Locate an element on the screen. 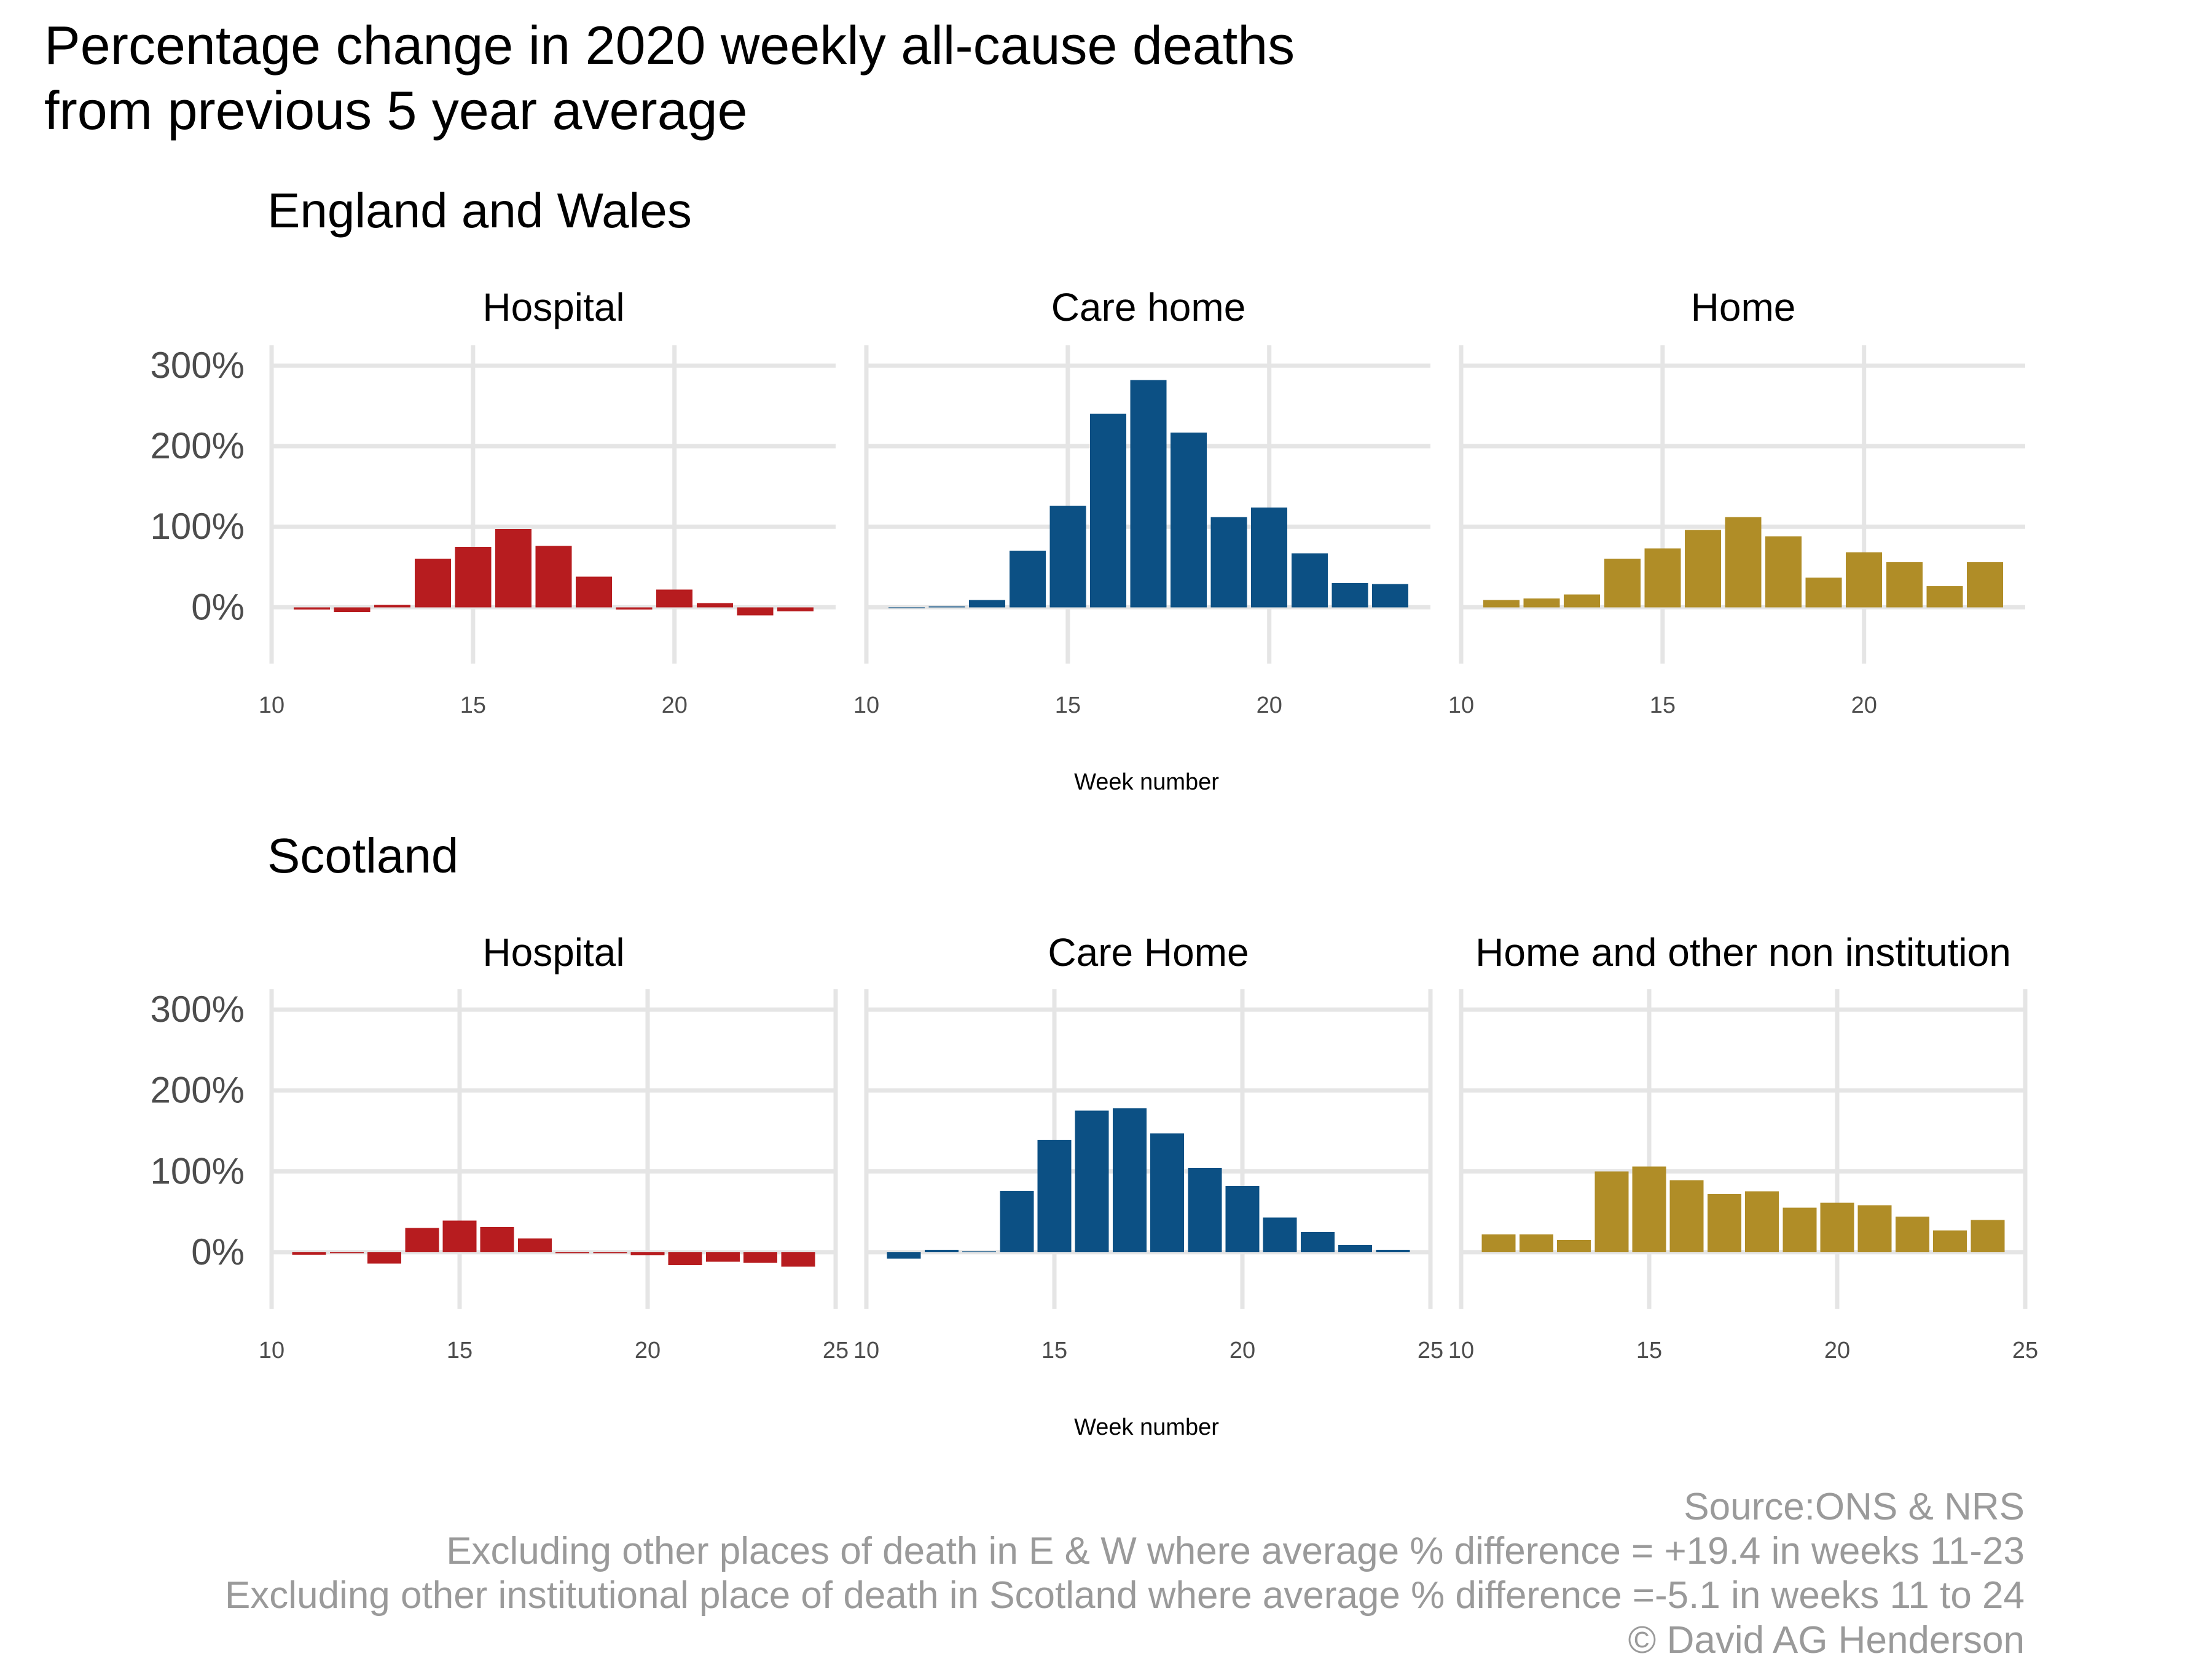 The width and height of the screenshot is (2212, 1659). panel-title: Home and other non institution is located at coordinates (1743, 952).